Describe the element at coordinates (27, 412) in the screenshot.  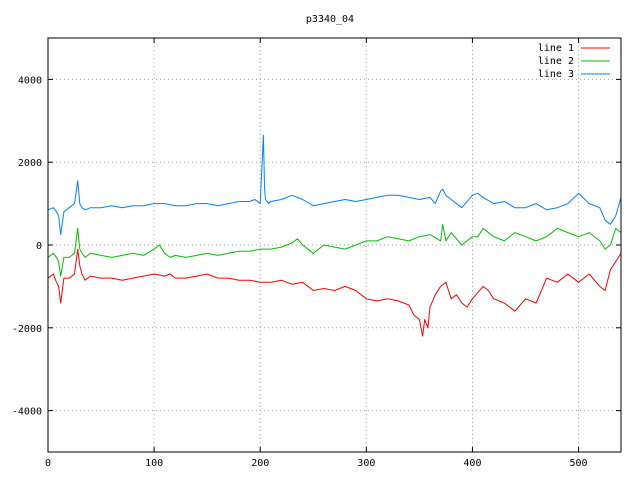
I see `y-tick-label: -4000` at that location.